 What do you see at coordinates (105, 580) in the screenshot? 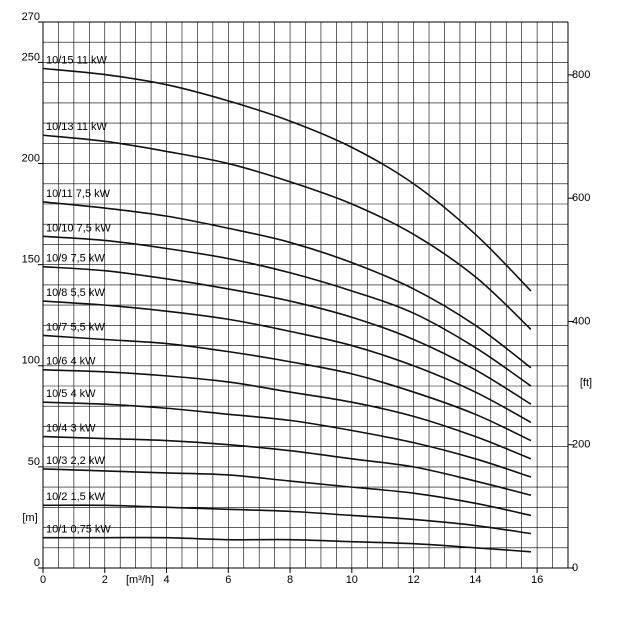
I see `x-tick-label: 2` at bounding box center [105, 580].